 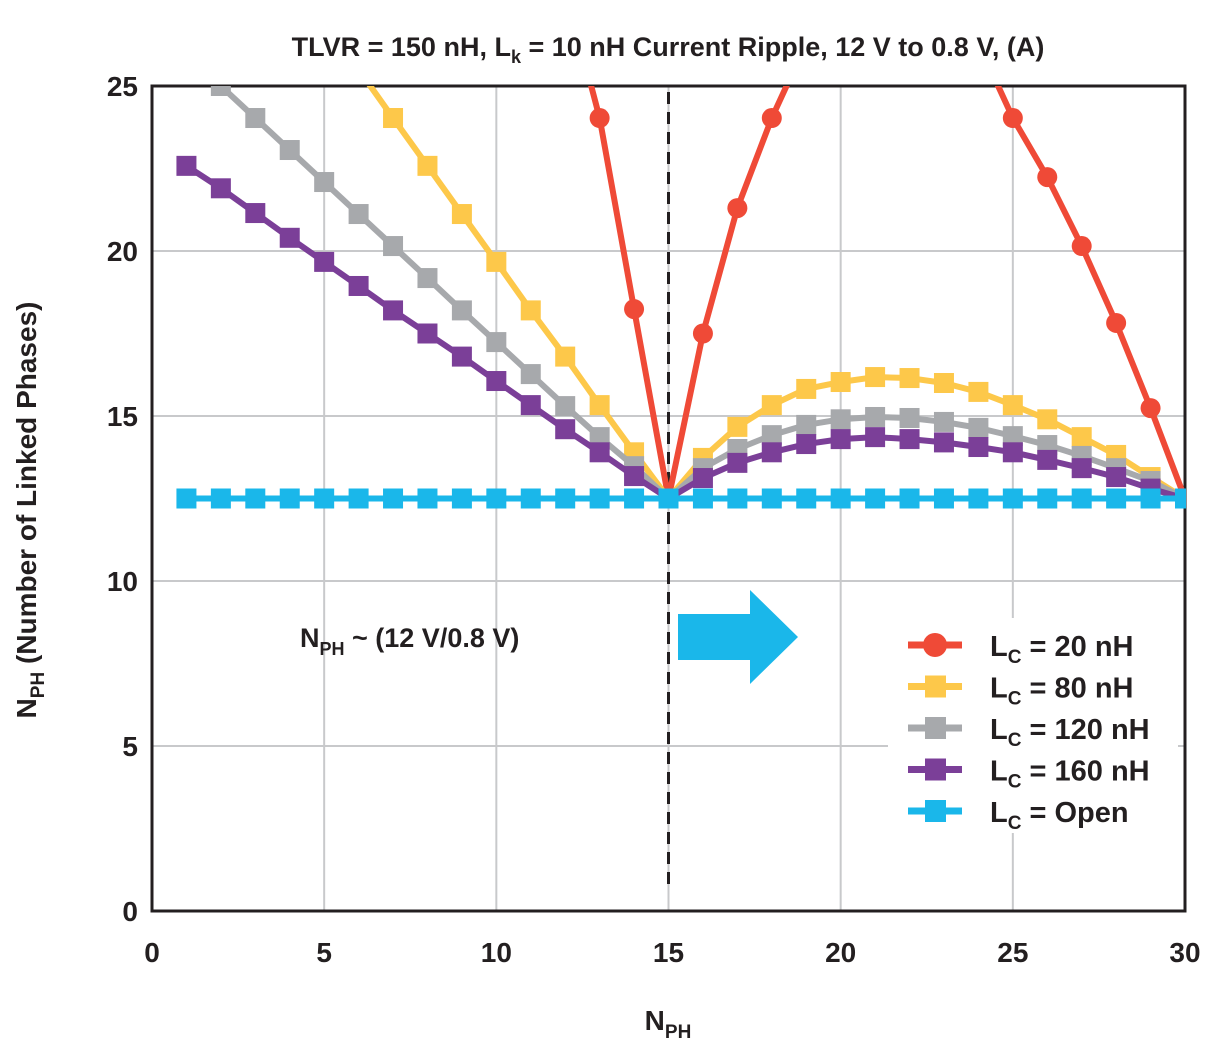 I want to click on legend-label-part: = 120 nH, so click(x=1085, y=730).